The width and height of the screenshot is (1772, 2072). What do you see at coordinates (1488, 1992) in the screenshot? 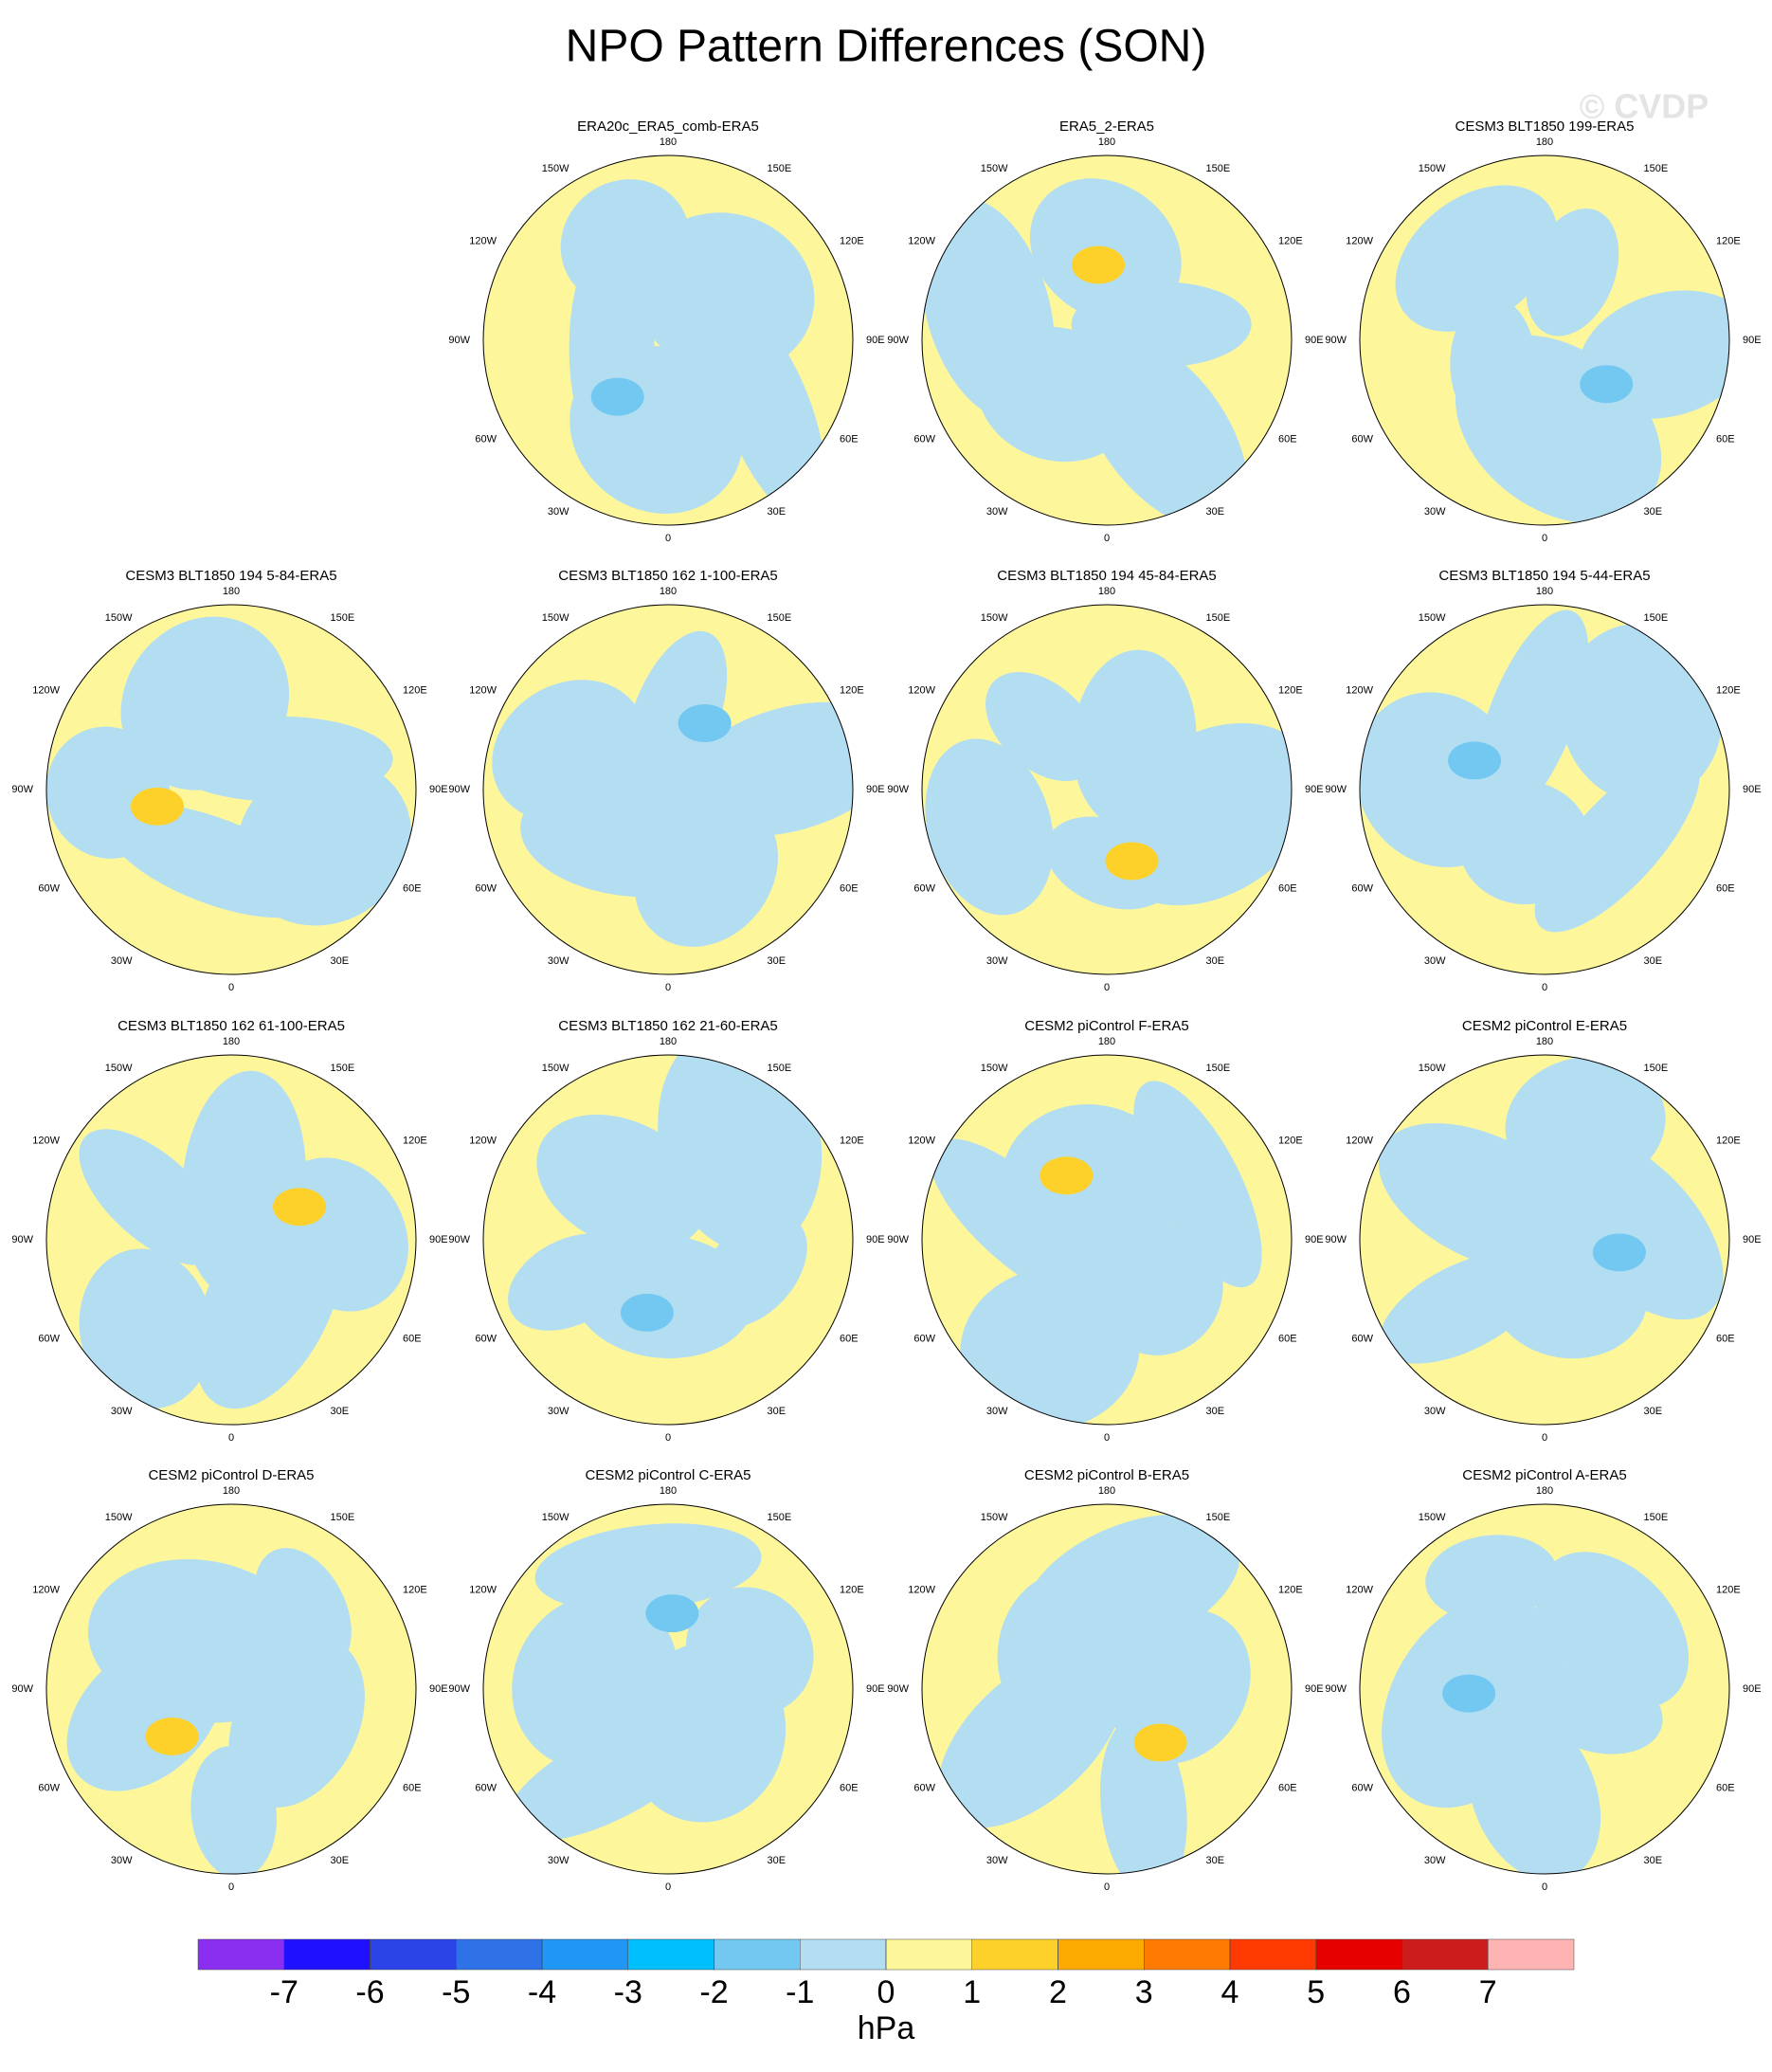
I see `colorbar-label: 7` at bounding box center [1488, 1992].